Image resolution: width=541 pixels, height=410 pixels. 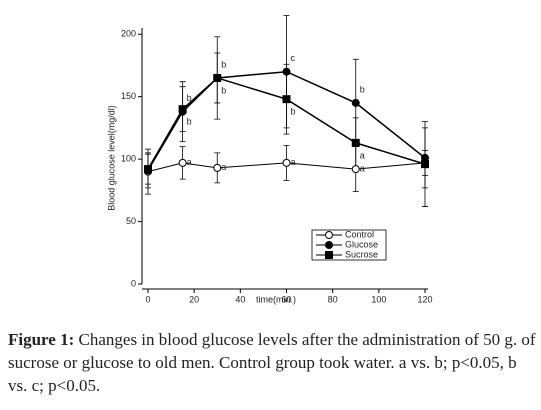 What do you see at coordinates (128, 34) in the screenshot?
I see `y-tick-label: 200` at bounding box center [128, 34].